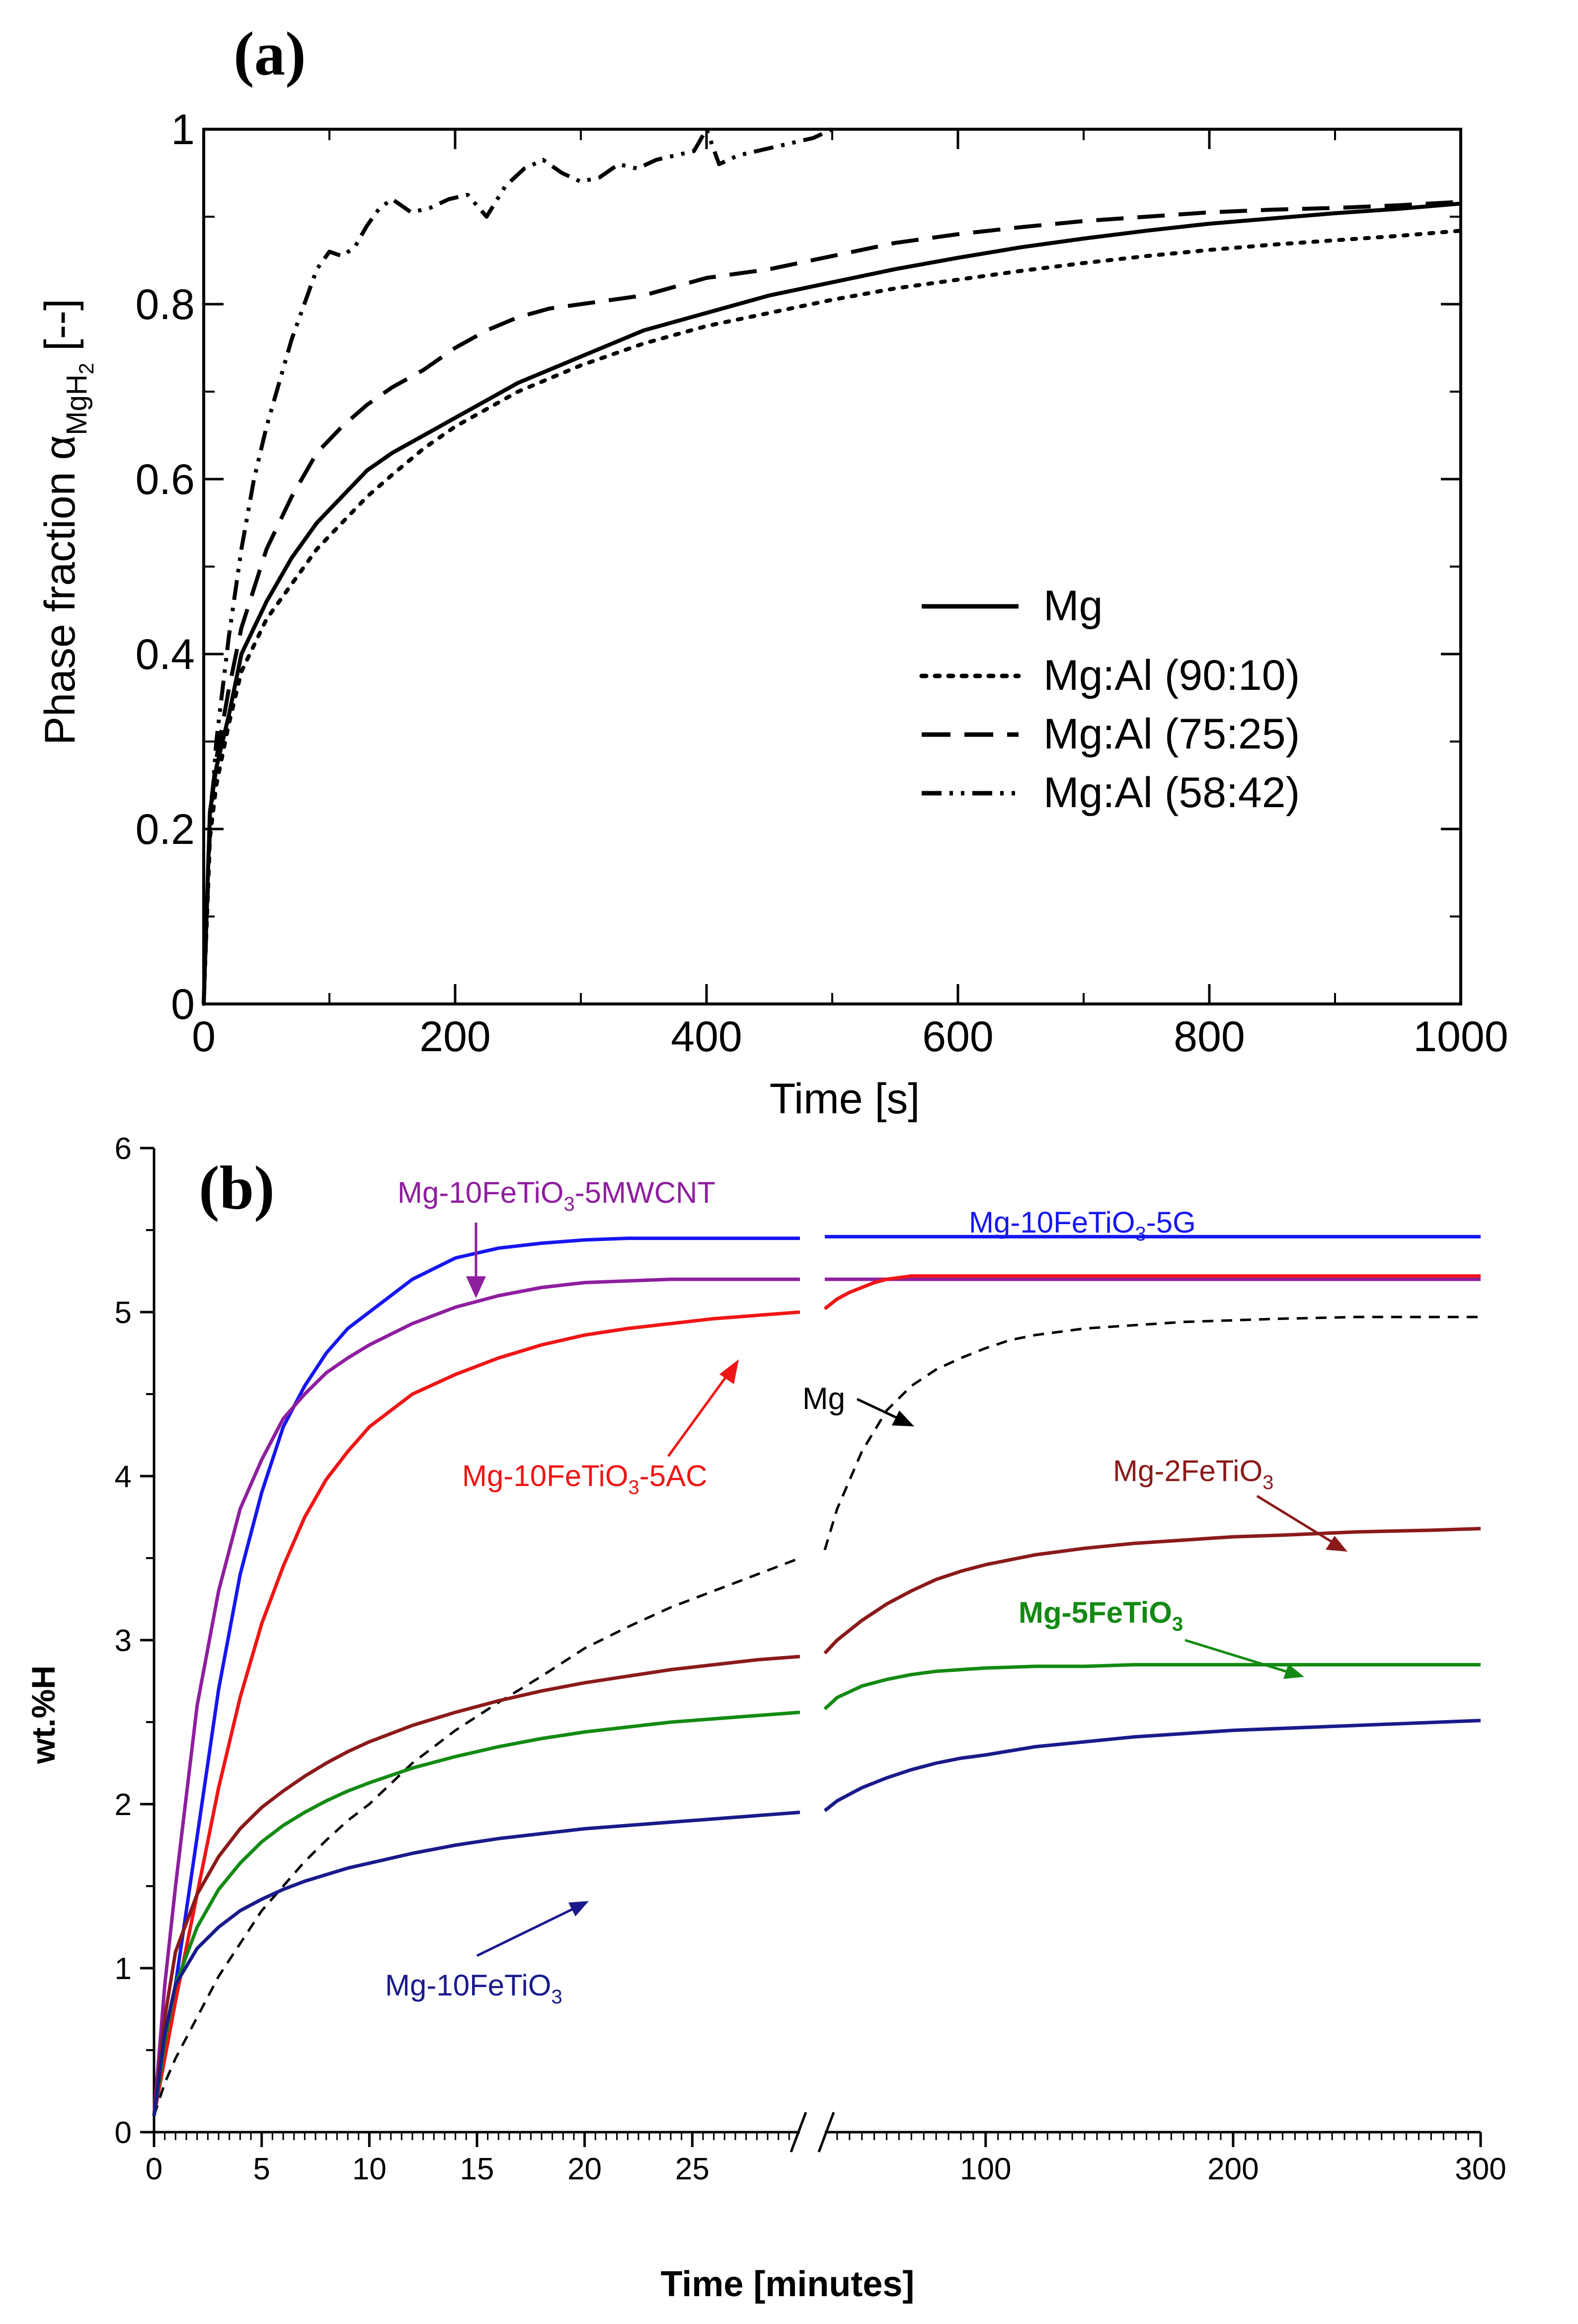 Image resolution: width=1578 pixels, height=2324 pixels. What do you see at coordinates (476, 1287) in the screenshot?
I see `arrow-5mwcnt-head` at bounding box center [476, 1287].